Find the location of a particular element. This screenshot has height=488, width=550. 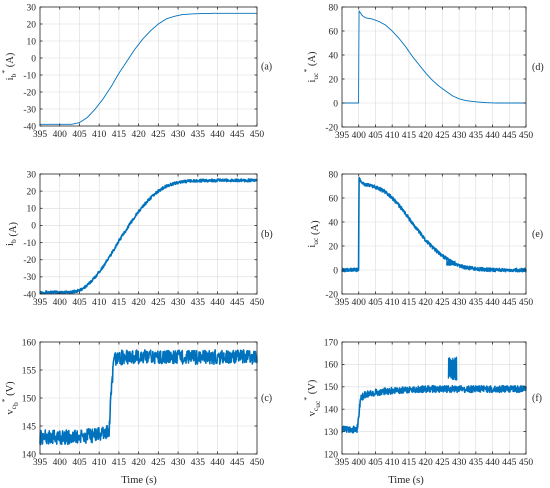

y-tick-label: 60 is located at coordinates (334, 199).